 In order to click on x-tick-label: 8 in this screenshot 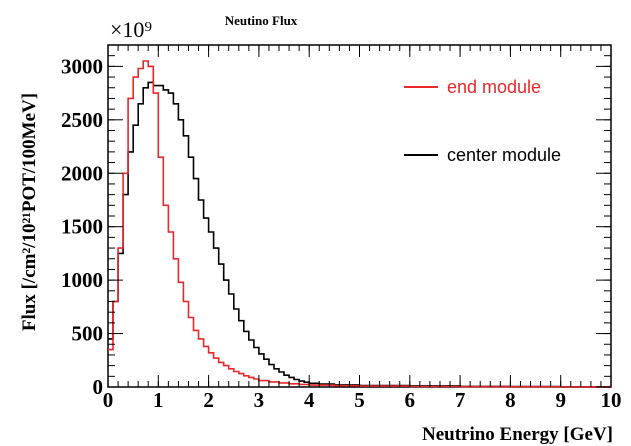, I will do `click(510, 400)`.